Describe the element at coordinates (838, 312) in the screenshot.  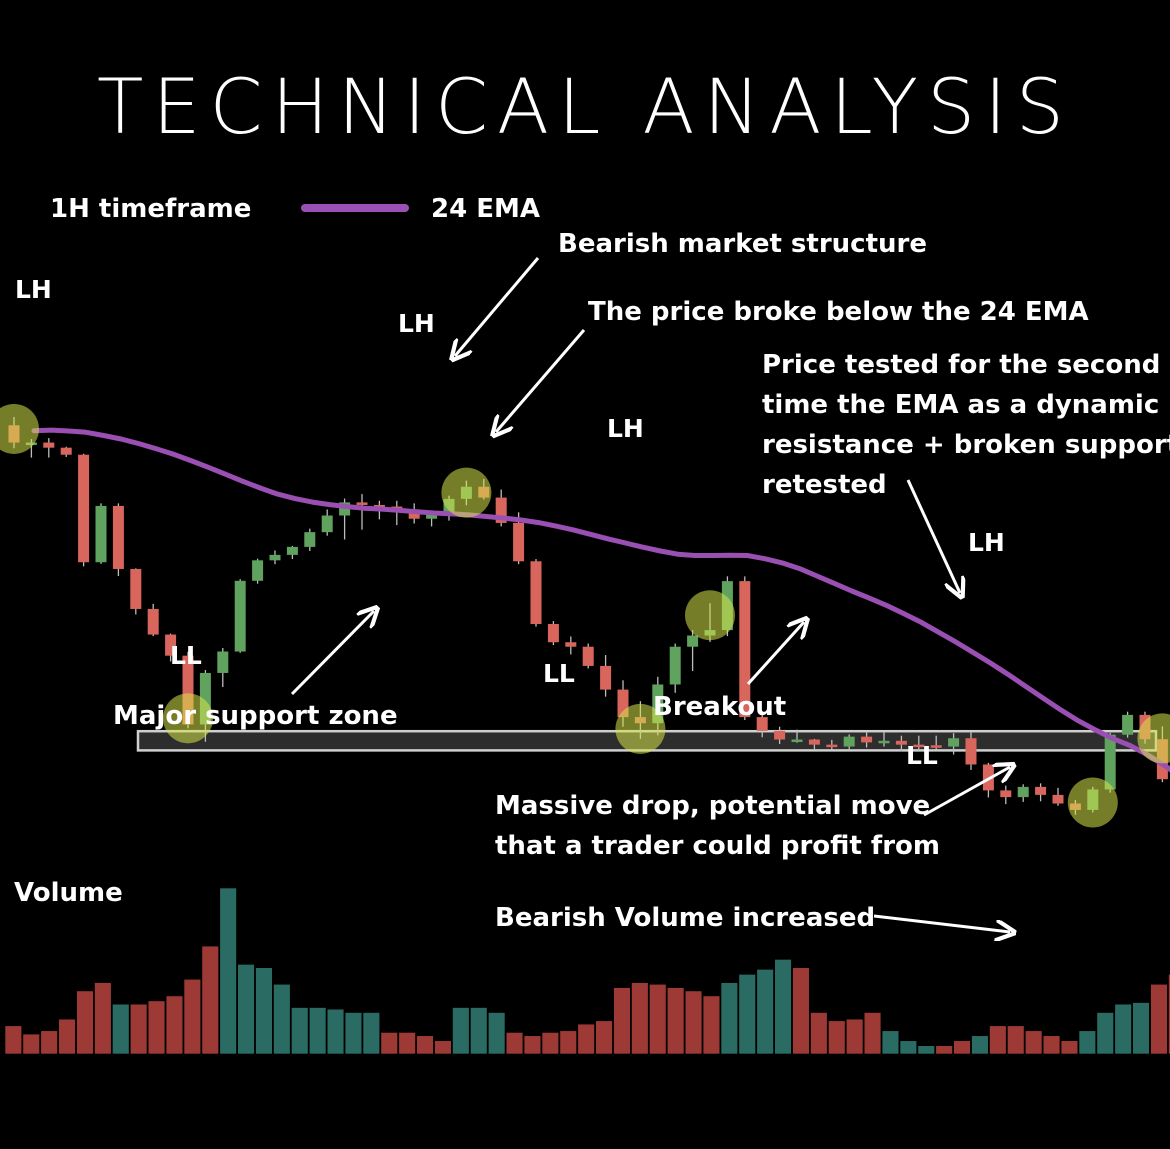
I see `annotation-broke-below: The price broke below the 24 EMA` at that location.